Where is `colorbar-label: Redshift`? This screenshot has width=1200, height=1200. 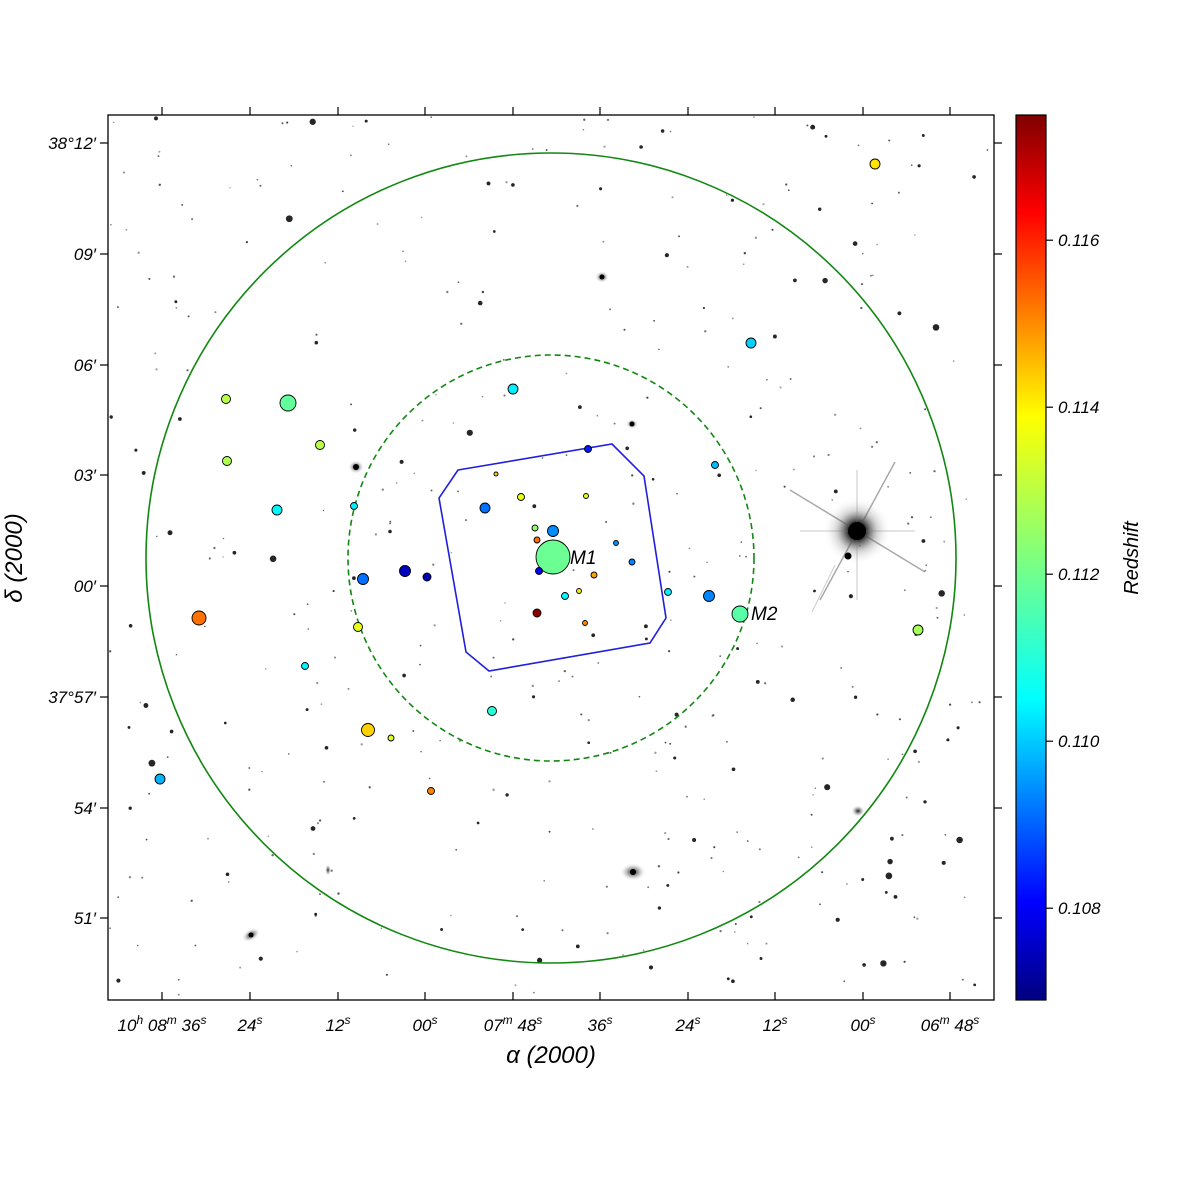 colorbar-label: Redshift is located at coordinates (1132, 557).